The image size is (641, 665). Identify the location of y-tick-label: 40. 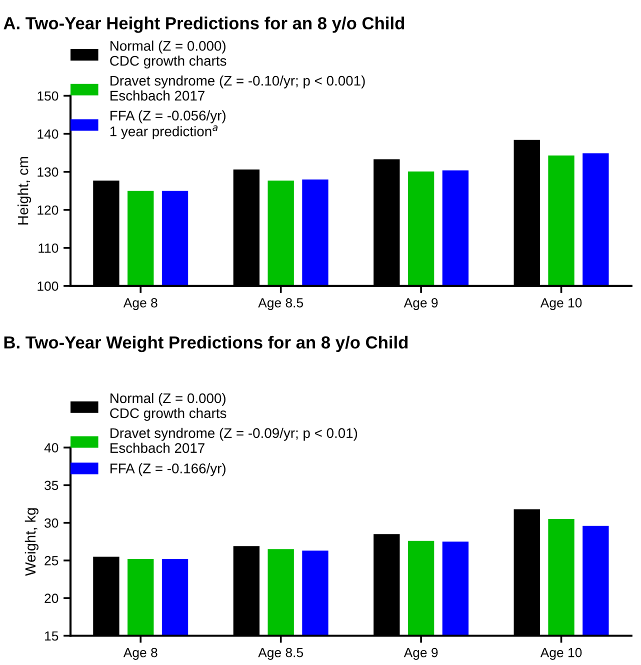
(51, 447).